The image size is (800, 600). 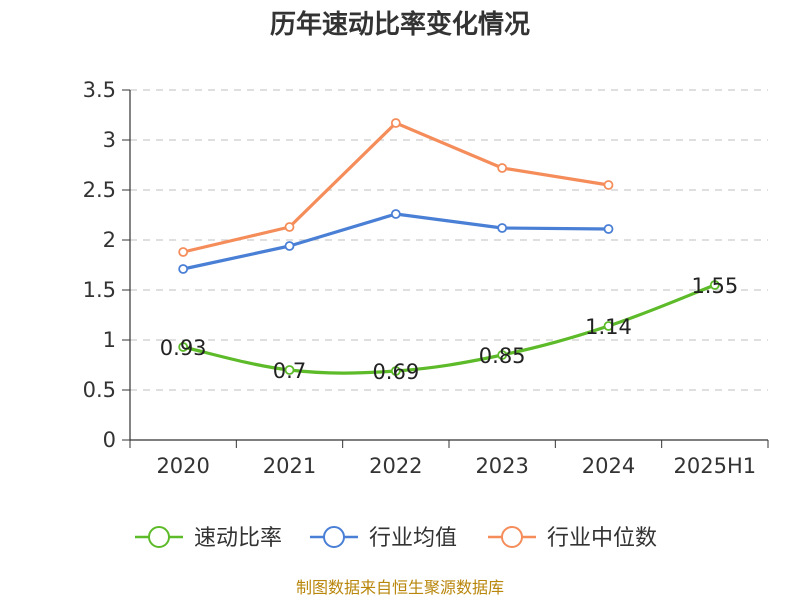 I want to click on y-tick-label: 1, so click(x=109, y=340).